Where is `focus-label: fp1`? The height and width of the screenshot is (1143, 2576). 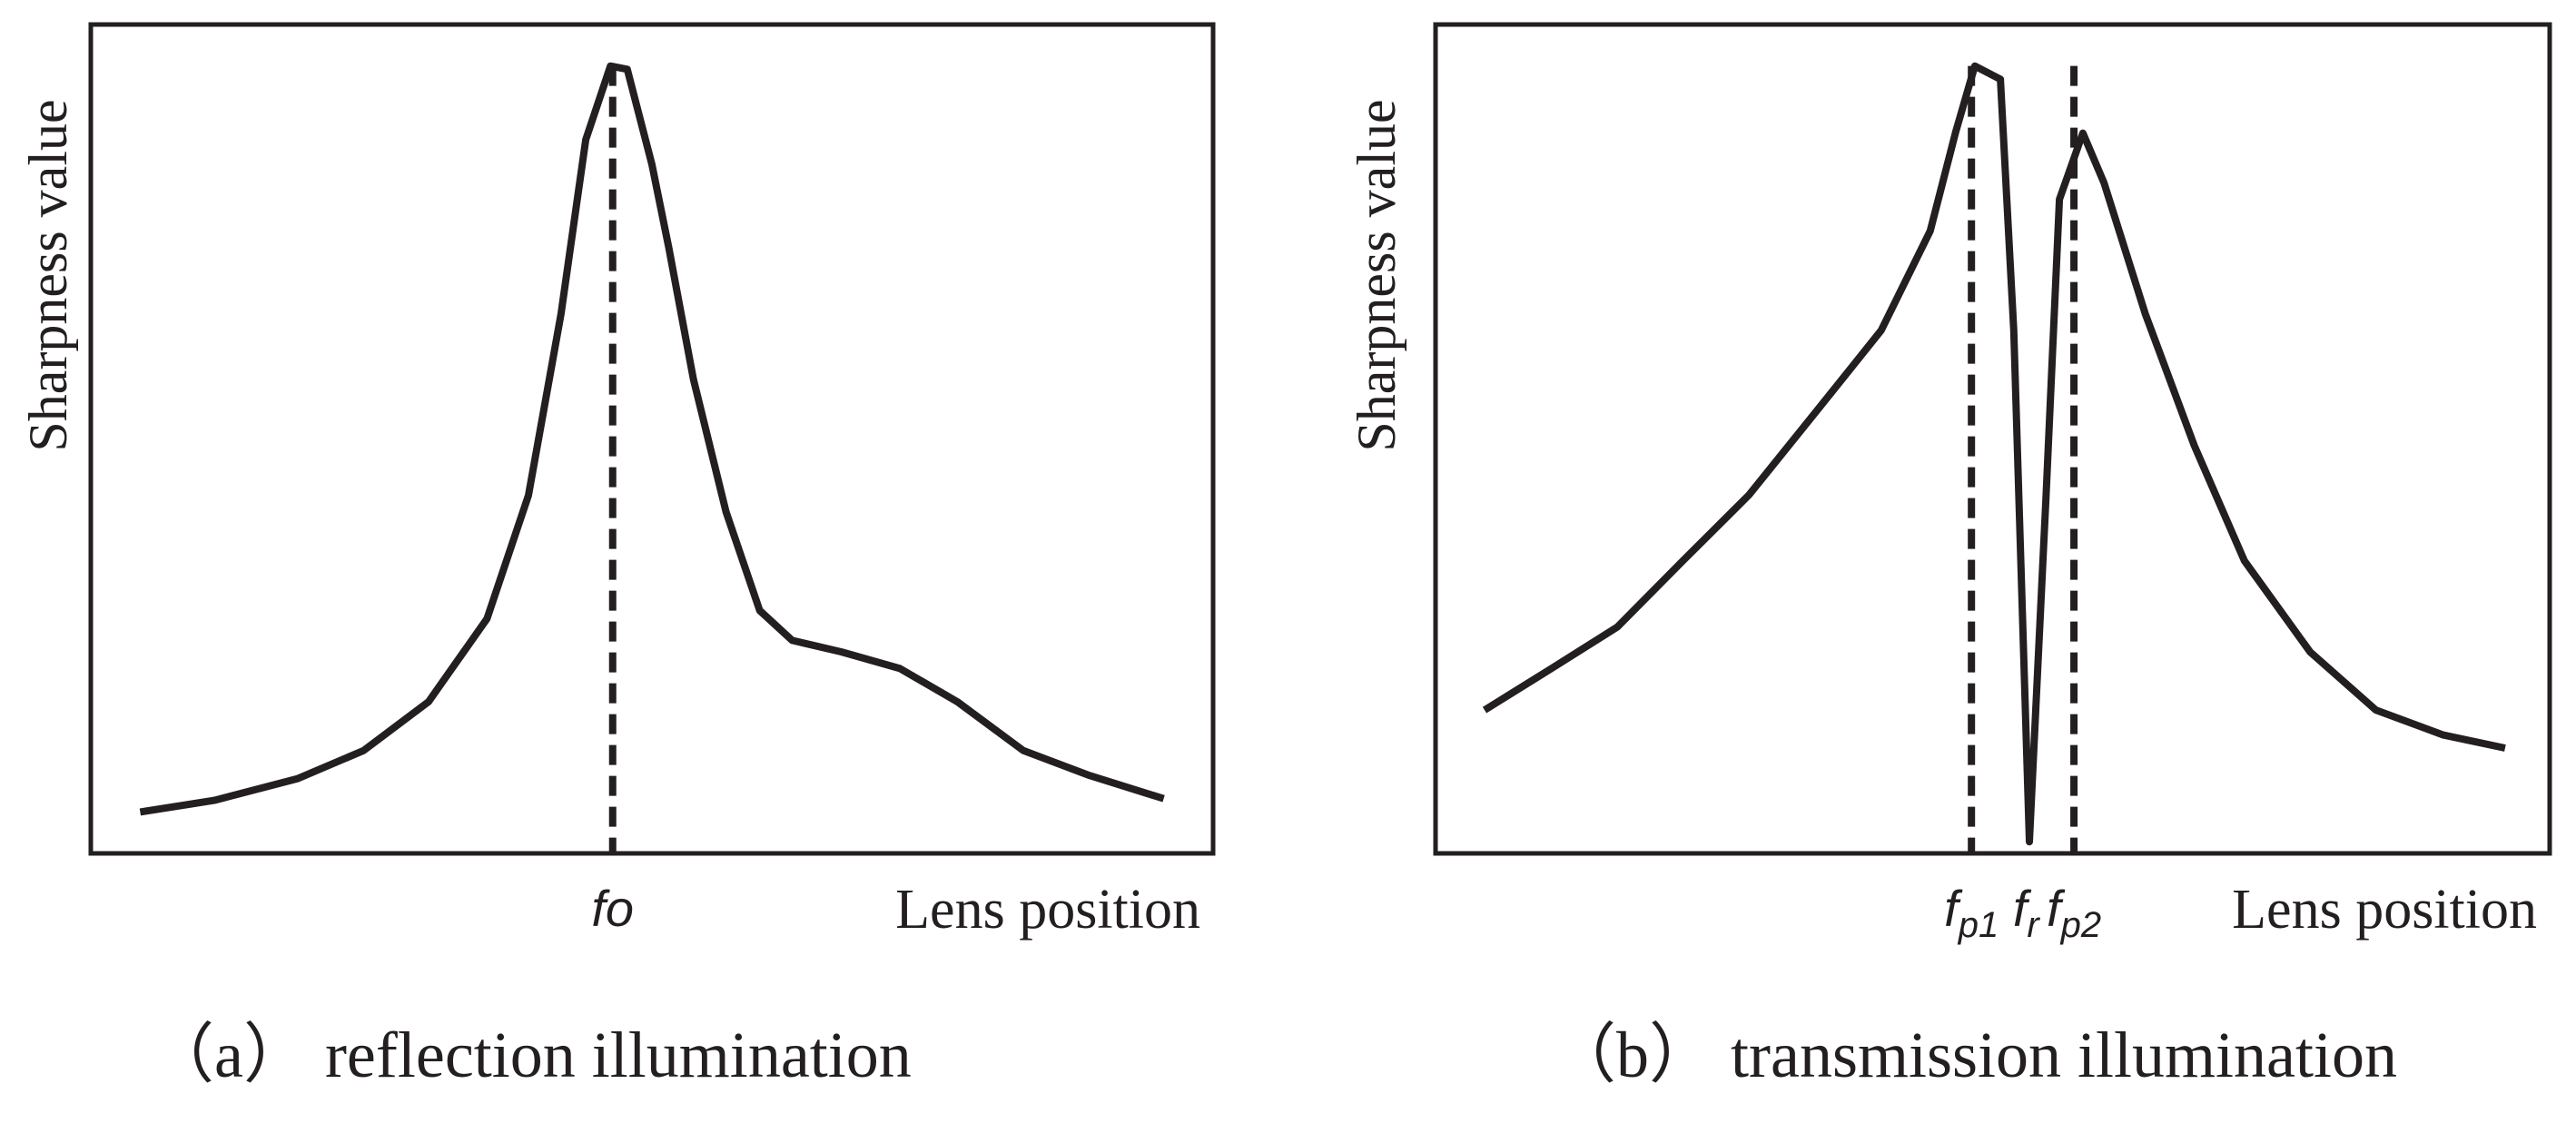
focus-label: fp1 is located at coordinates (1971, 912).